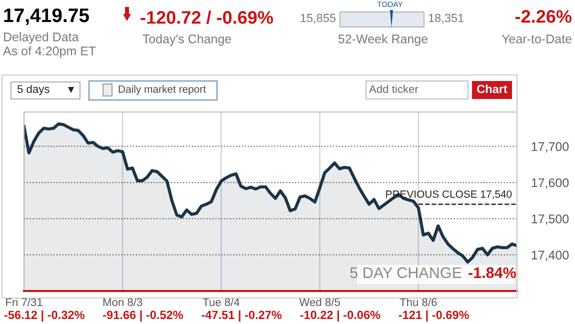 This screenshot has height=324, width=575. What do you see at coordinates (383, 40) in the screenshot?
I see `text: 52-Week Range` at bounding box center [383, 40].